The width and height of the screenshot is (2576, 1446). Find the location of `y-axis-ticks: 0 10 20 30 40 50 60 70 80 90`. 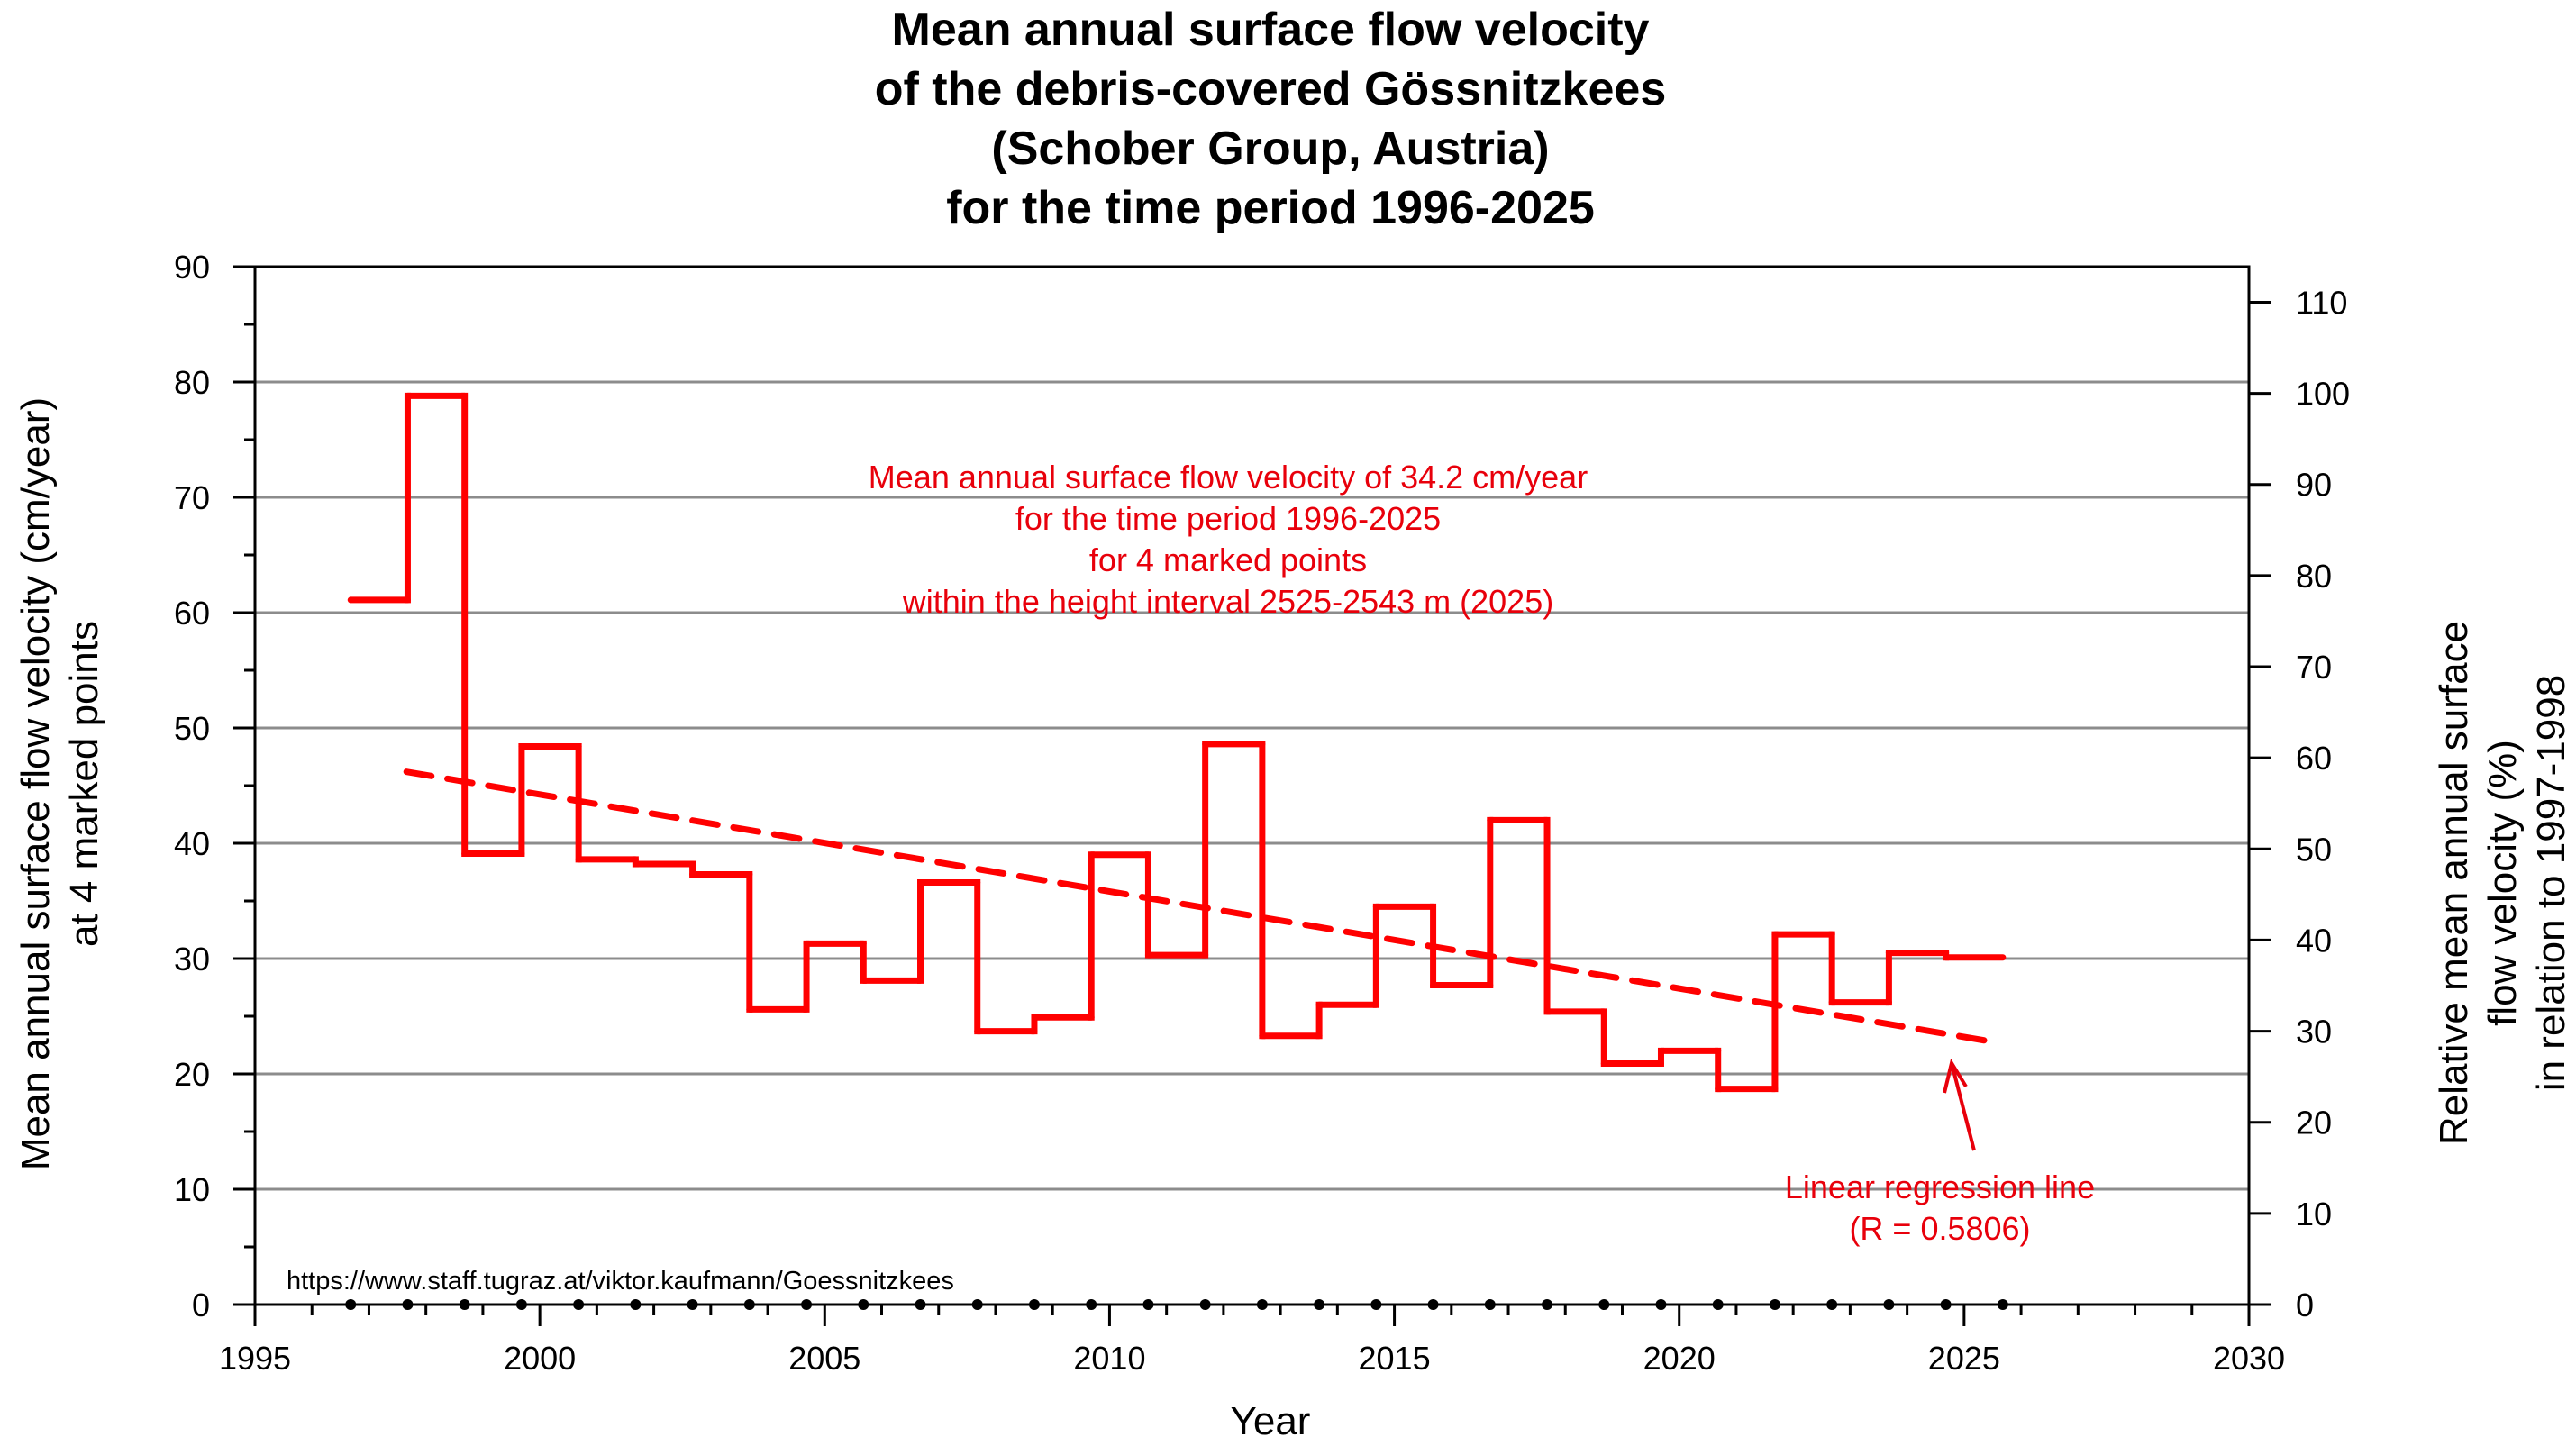

y-axis-ticks: 0 10 20 30 40 50 60 70 80 90 is located at coordinates (214, 786).